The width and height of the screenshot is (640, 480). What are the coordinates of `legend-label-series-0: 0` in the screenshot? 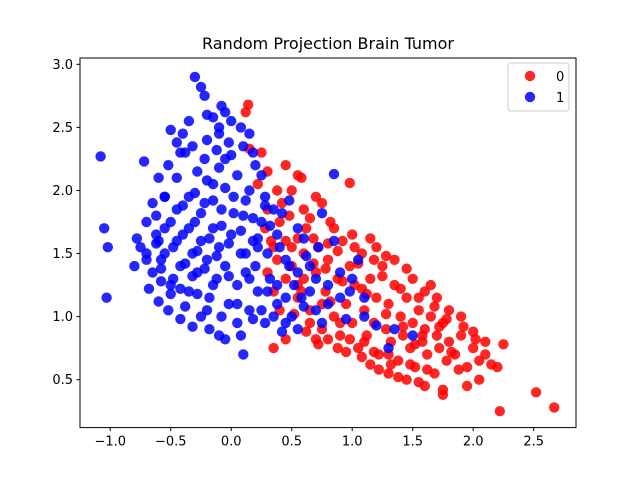 It's located at (560, 77).